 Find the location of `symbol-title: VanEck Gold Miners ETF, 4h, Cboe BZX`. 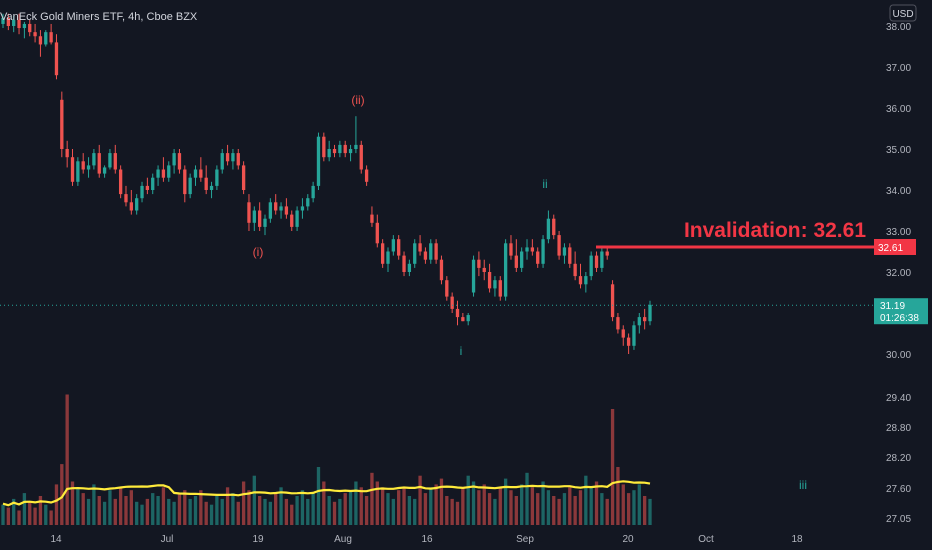

symbol-title: VanEck Gold Miners ETF, 4h, Cboe BZX is located at coordinates (99, 17).